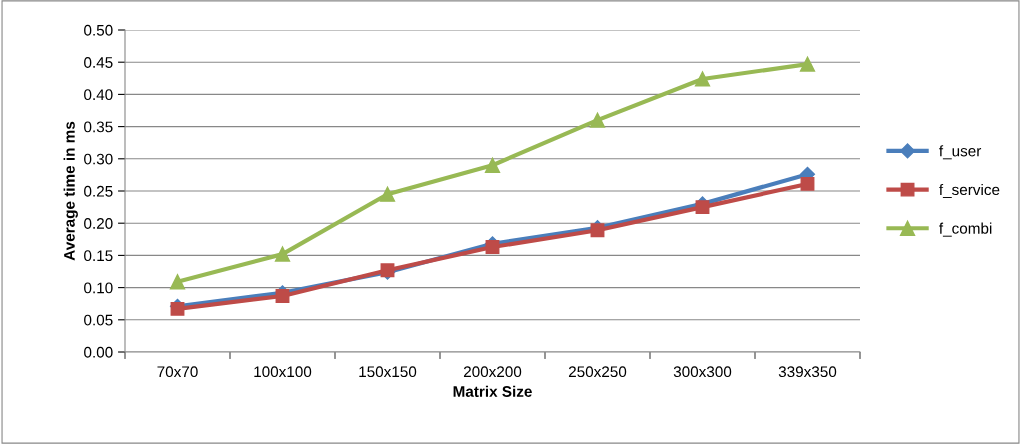  Describe the element at coordinates (98, 191) in the screenshot. I see `y-tick-label: 0.25` at that location.